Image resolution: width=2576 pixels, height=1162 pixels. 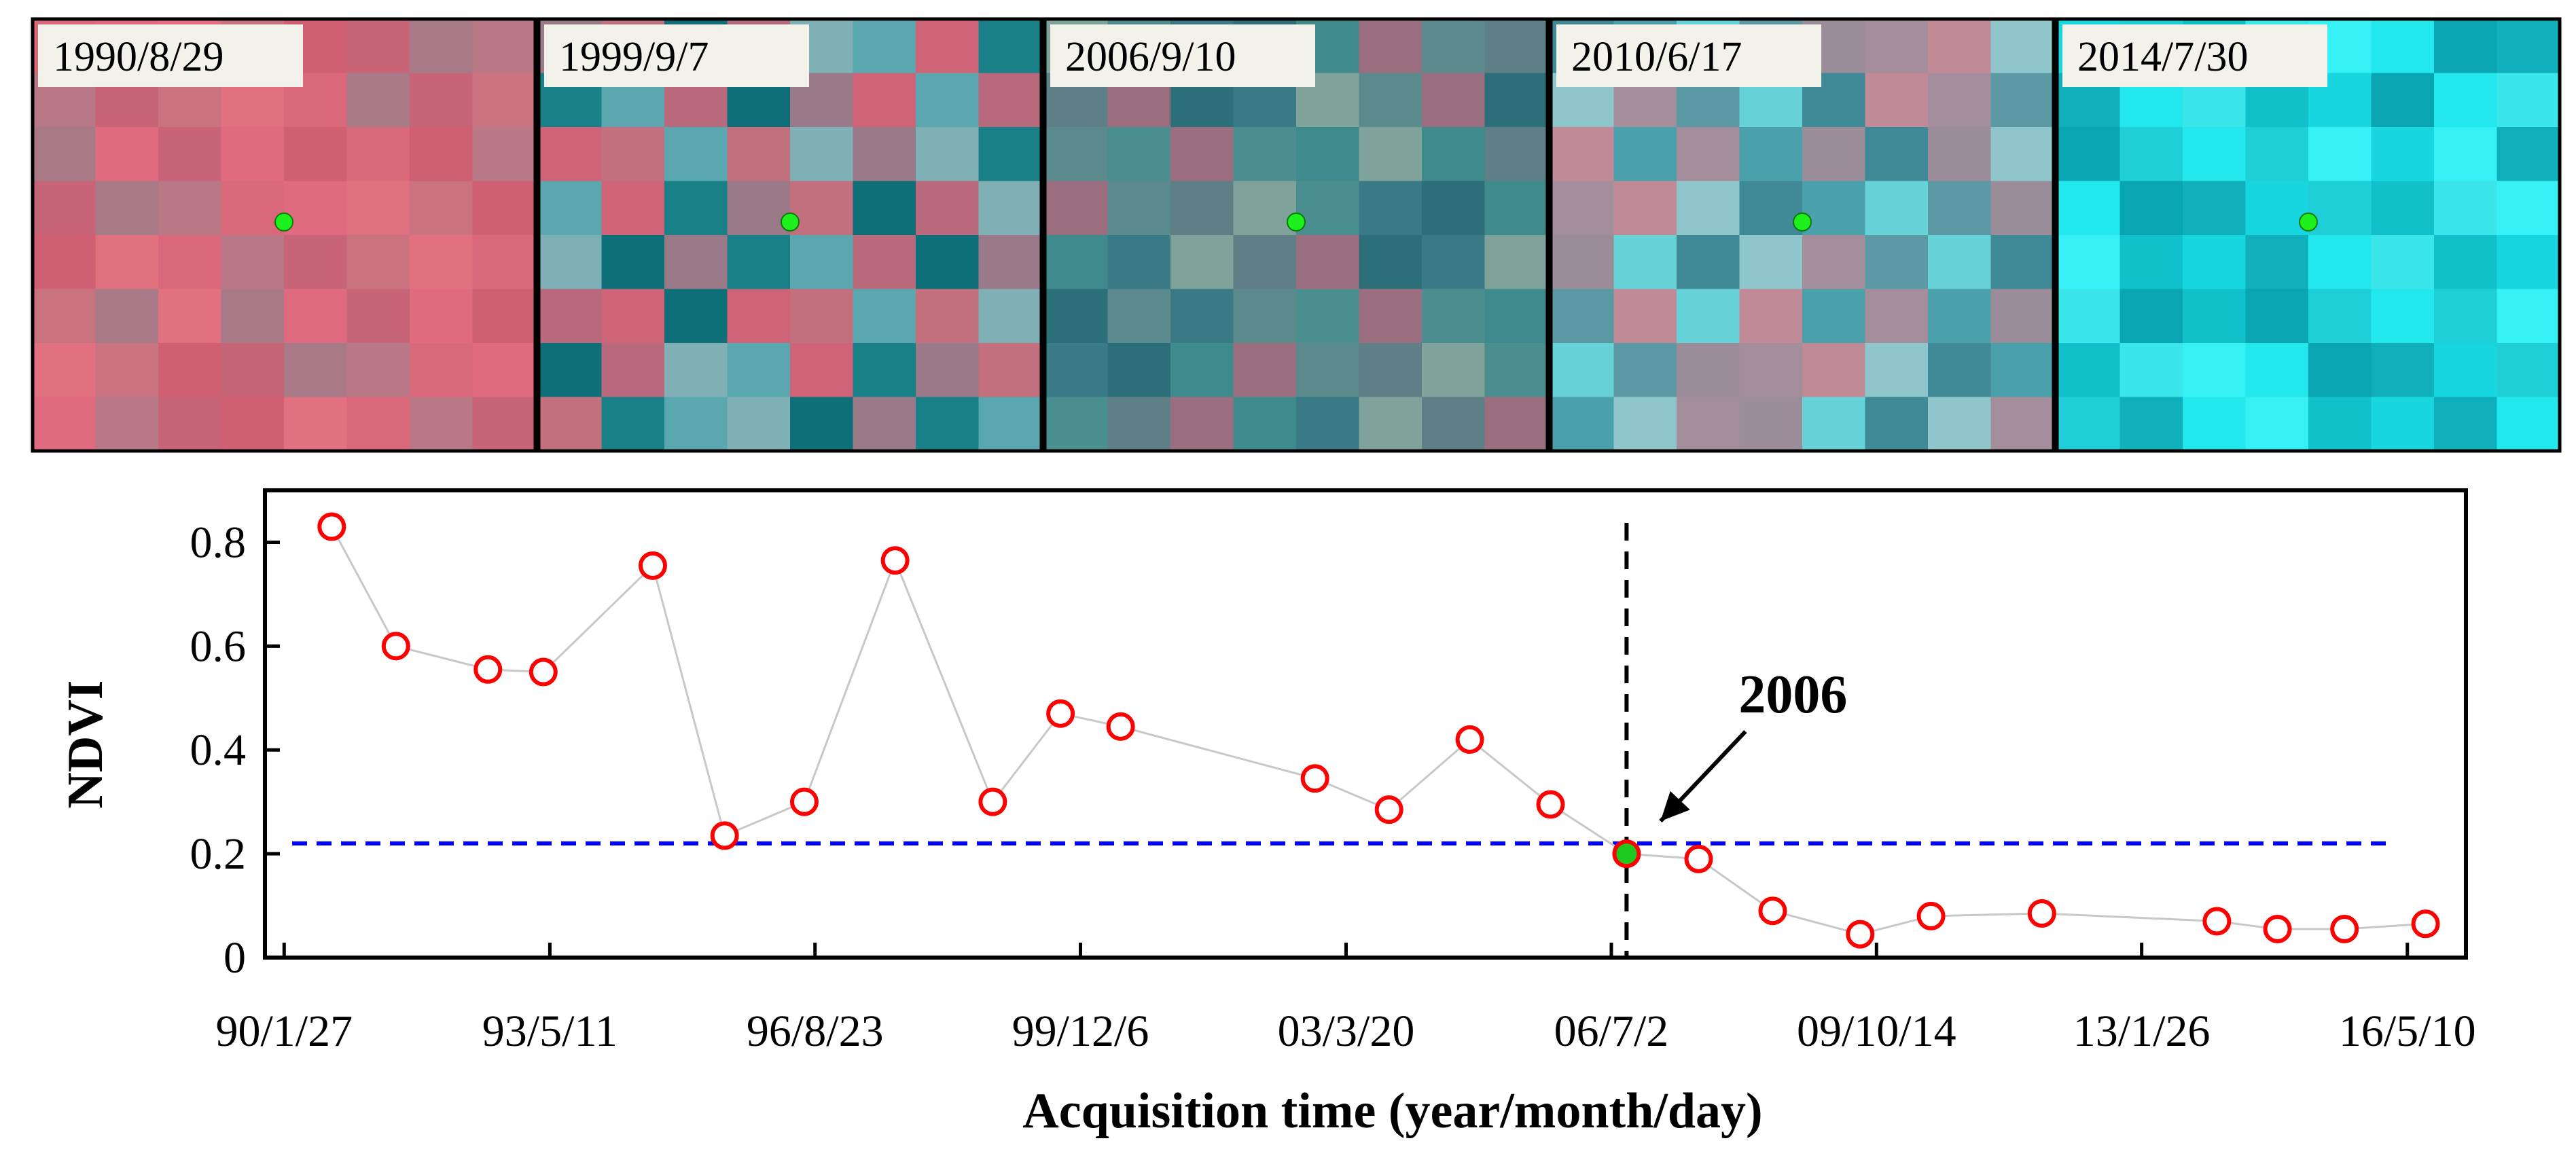 What do you see at coordinates (1753, 744) in the screenshot?
I see `annotation: 2006` at bounding box center [1753, 744].